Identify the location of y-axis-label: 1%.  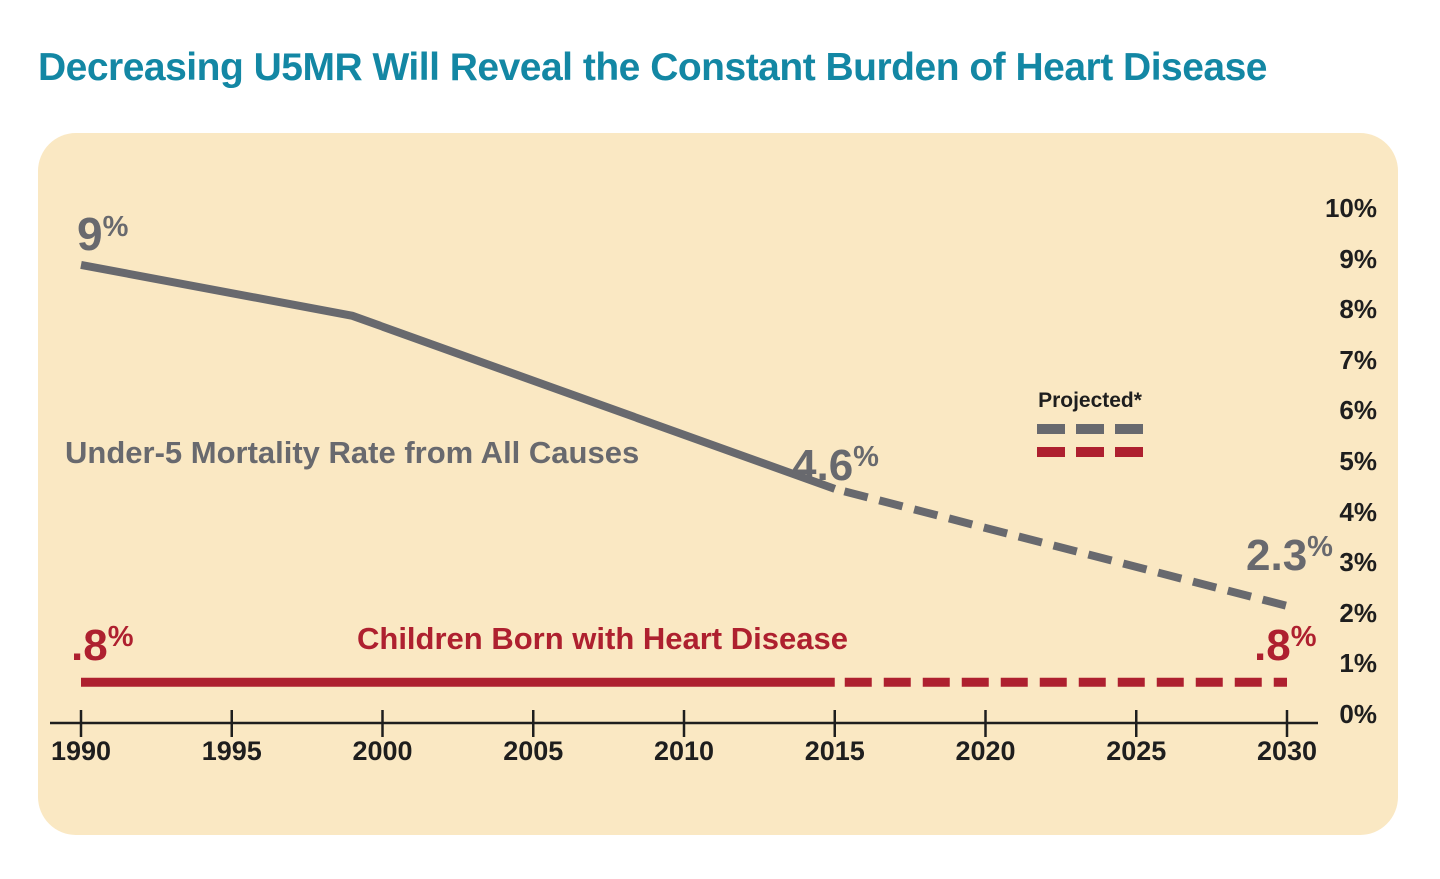
(1358, 663).